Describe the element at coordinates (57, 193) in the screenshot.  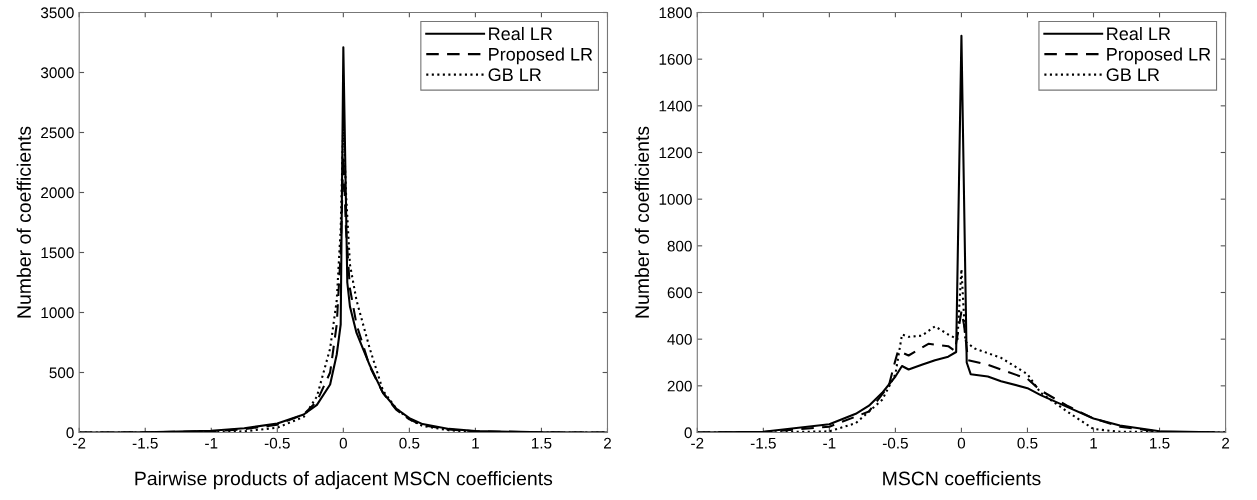
I see `y-tick-label: 2000` at that location.